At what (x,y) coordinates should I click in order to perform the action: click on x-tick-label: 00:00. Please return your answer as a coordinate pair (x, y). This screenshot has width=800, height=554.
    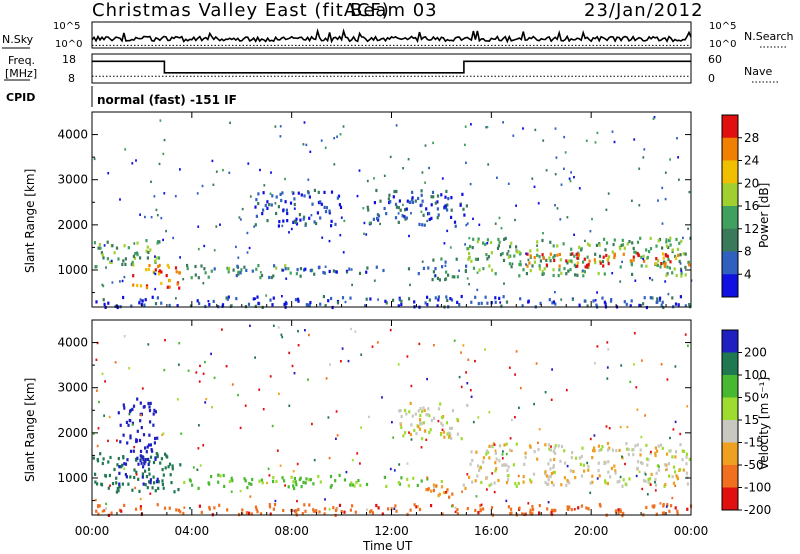
    Looking at the image, I should click on (691, 531).